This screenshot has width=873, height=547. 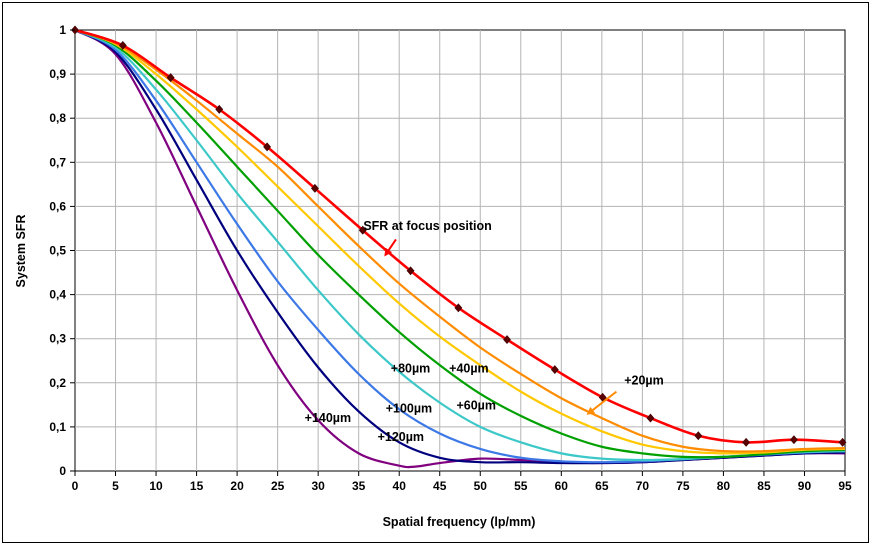 What do you see at coordinates (476, 406) in the screenshot?
I see `annotation-label: +60µm` at bounding box center [476, 406].